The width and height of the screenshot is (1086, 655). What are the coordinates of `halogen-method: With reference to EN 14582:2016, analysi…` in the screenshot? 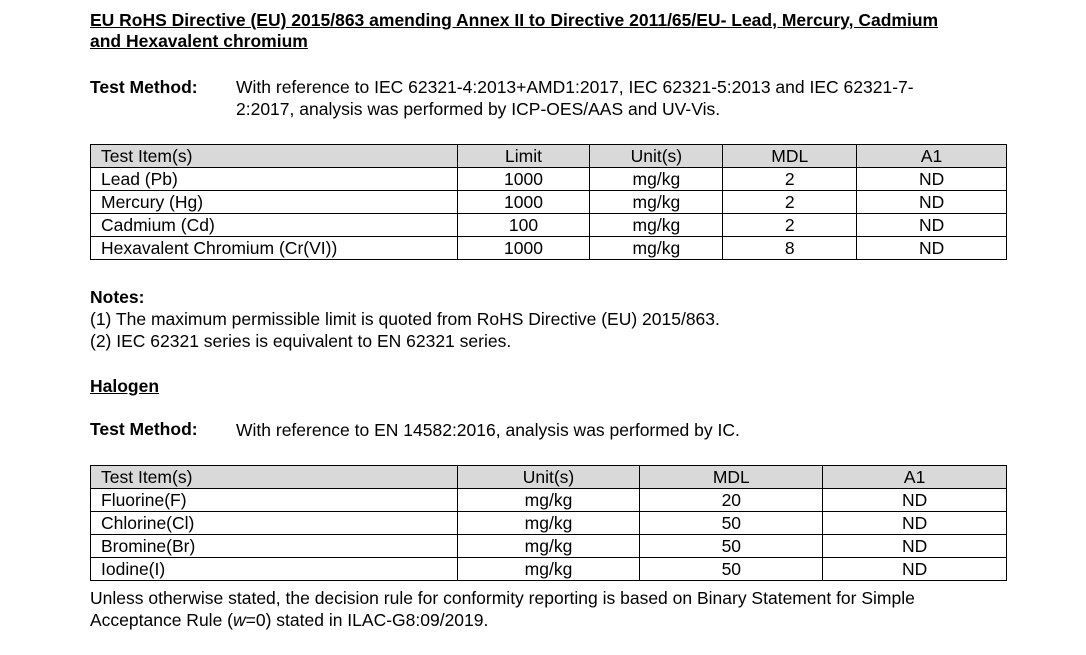 It's located at (488, 430).